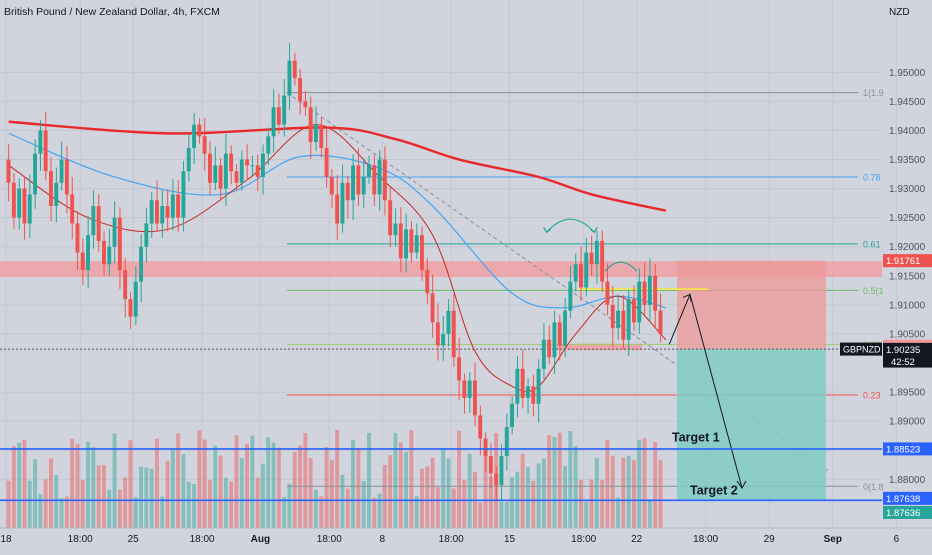  What do you see at coordinates (862, 350) in the screenshot?
I see `symbol-badge: GBPNZD` at bounding box center [862, 350].